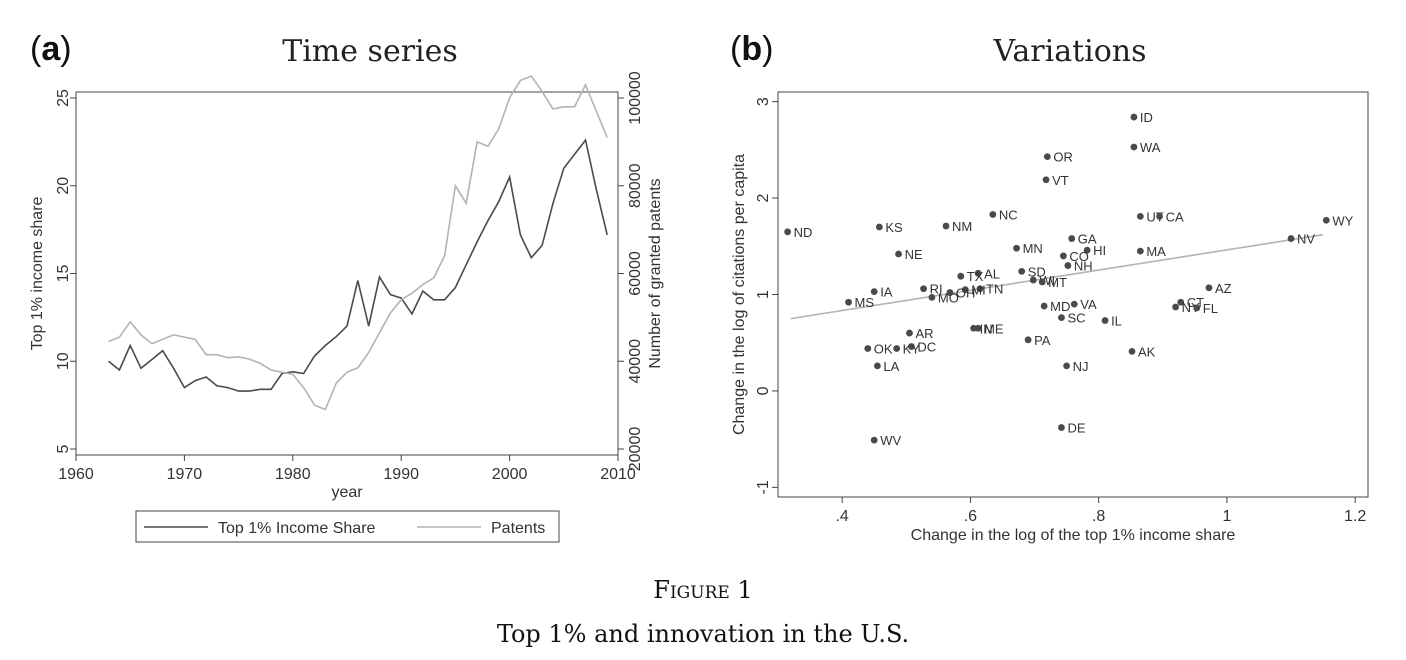 The image size is (1406, 660). Describe the element at coordinates (1087, 239) in the screenshot. I see `point-label: GA` at that location.